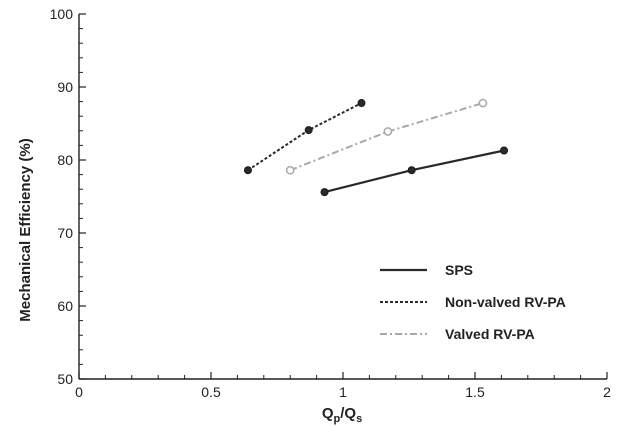 The image size is (624, 426). I want to click on x-tick-label: 0, so click(79, 392).